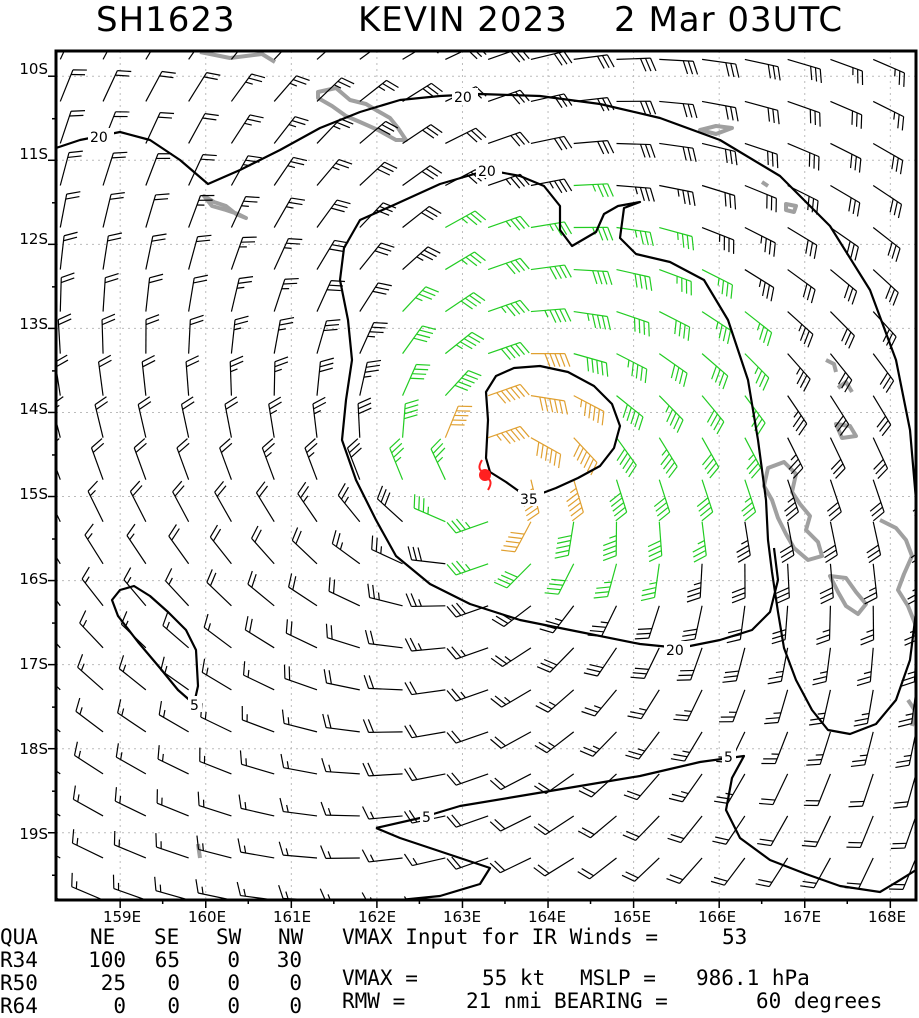 The width and height of the screenshot is (919, 1018). What do you see at coordinates (426, 818) in the screenshot?
I see `contour-label-5-south: 5` at bounding box center [426, 818].